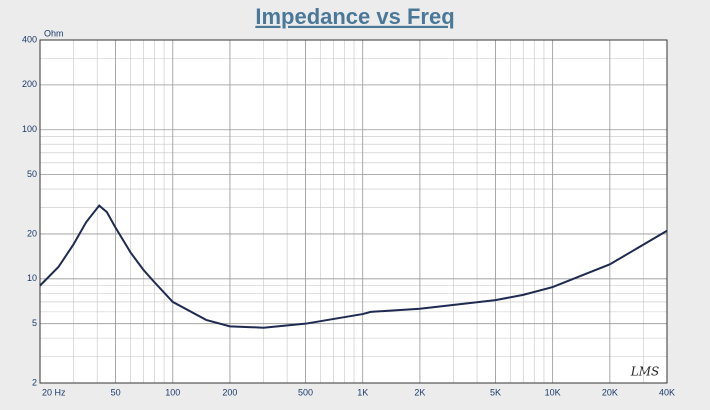 This screenshot has width=710, height=410. I want to click on x-tick-label: 10K, so click(553, 392).